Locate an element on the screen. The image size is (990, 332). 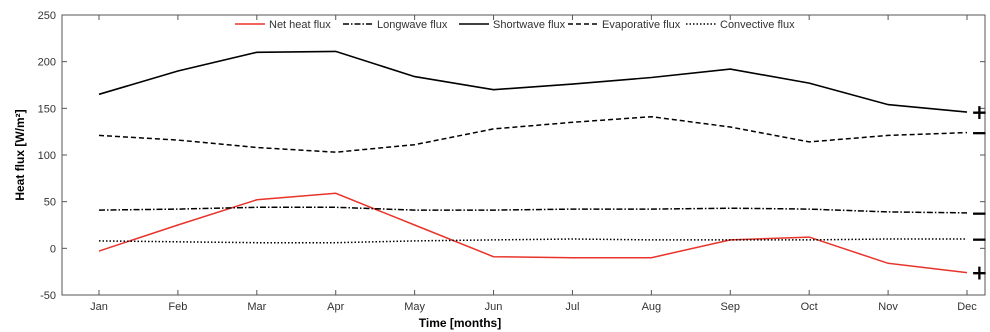
legend-label-shortwave-flux: Shortwave flux is located at coordinates (529, 25).